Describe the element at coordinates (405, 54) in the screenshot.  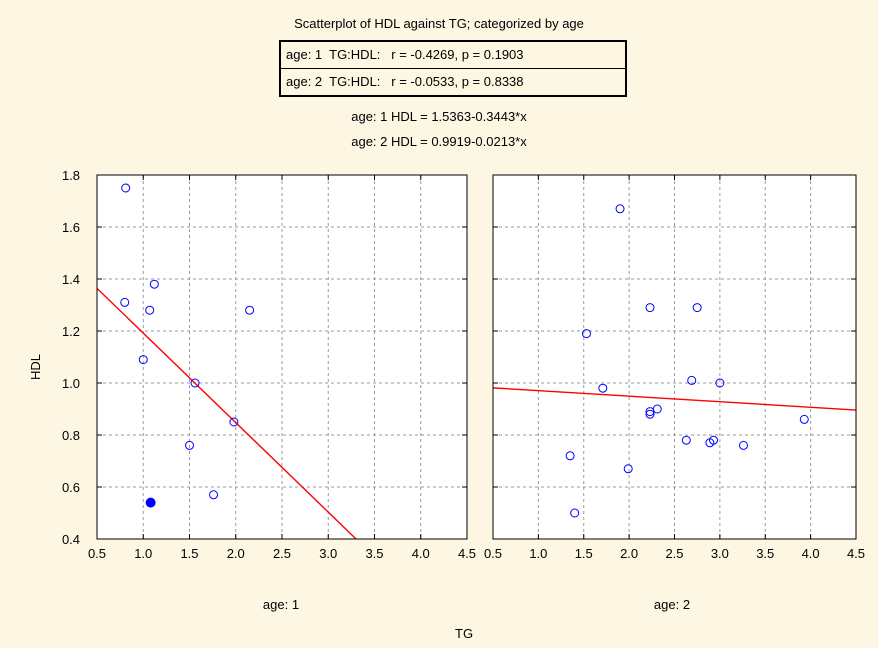
I see `stats-row-age-1: age: 1 TG:HDL: r = -0.4269, p = 0.1903` at that location.